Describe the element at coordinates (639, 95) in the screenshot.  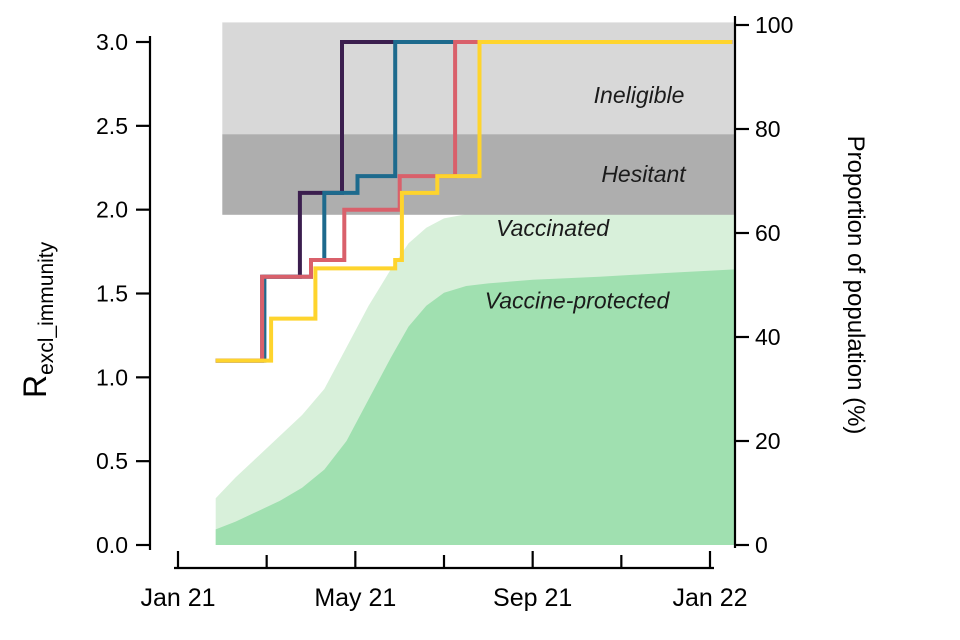
I see `annotation-ineligible: Ineligible` at that location.